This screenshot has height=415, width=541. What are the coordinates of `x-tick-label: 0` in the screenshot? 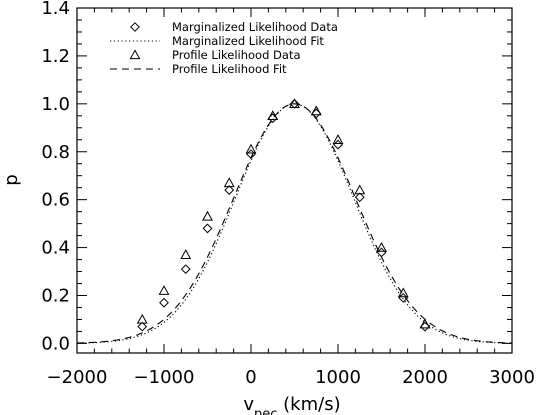 It's located at (250, 377).